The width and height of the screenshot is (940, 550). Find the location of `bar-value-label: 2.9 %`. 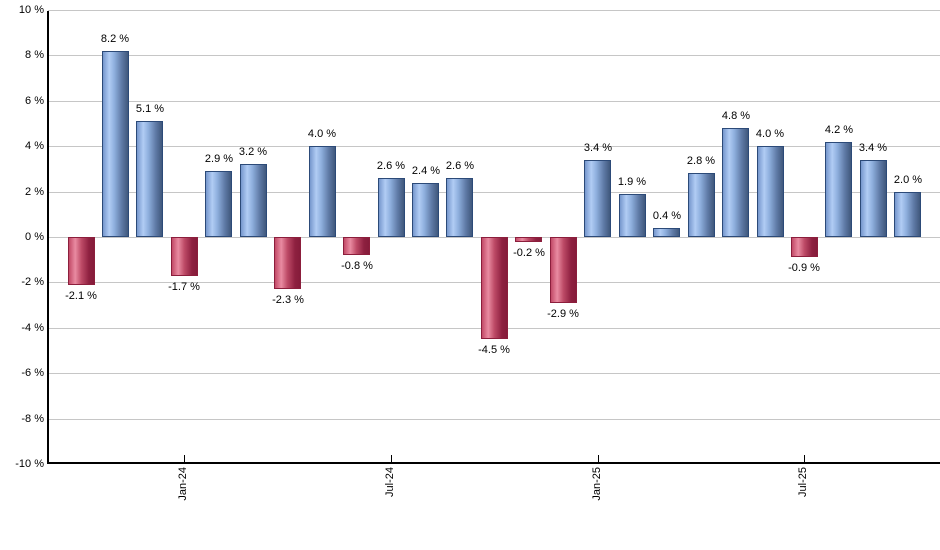

bar-value-label: 2.9 % is located at coordinates (219, 159).